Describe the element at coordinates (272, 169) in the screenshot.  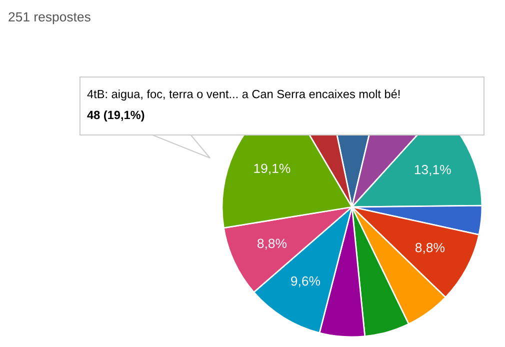
I see `data-label: 19,1%` at that location.